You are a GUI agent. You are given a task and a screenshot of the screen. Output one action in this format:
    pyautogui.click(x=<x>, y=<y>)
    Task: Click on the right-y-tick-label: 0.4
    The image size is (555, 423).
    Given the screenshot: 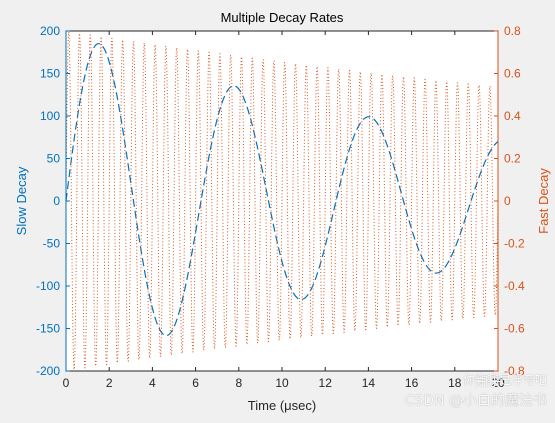 What is the action you would take?
    pyautogui.click(x=512, y=116)
    